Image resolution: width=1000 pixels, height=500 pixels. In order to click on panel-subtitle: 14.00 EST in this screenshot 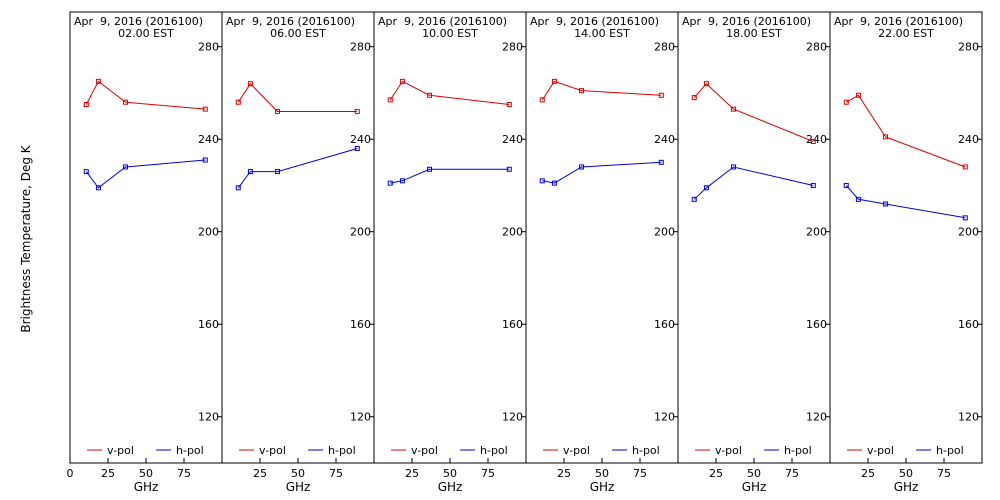, I will do `click(602, 33)`.